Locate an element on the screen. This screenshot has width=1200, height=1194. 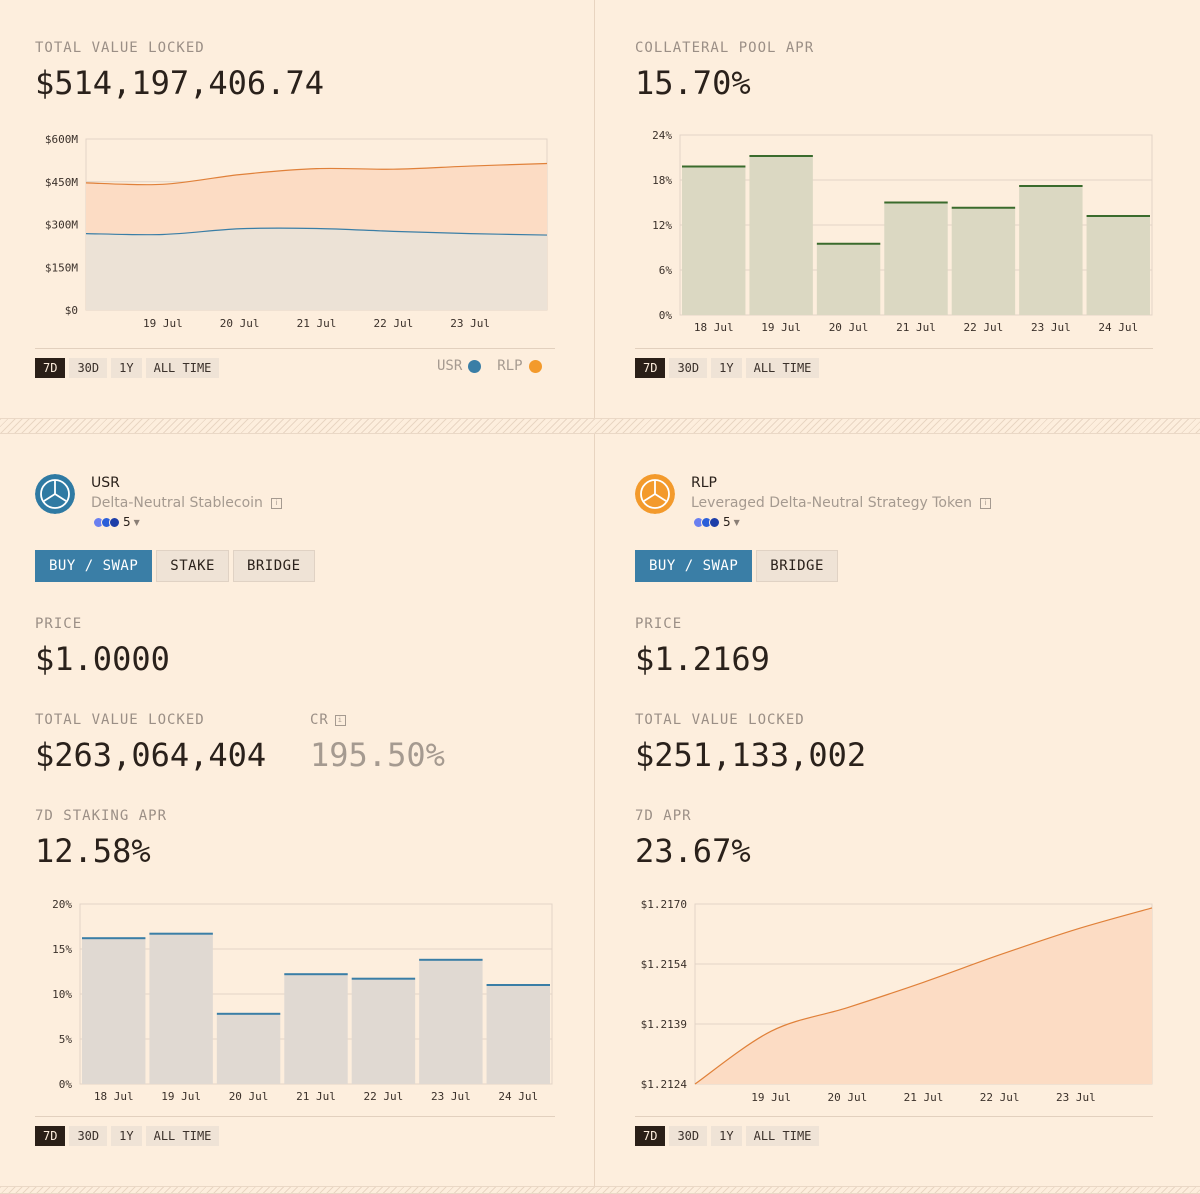
chevron-down-icon: ▼ is located at coordinates (136, 522).